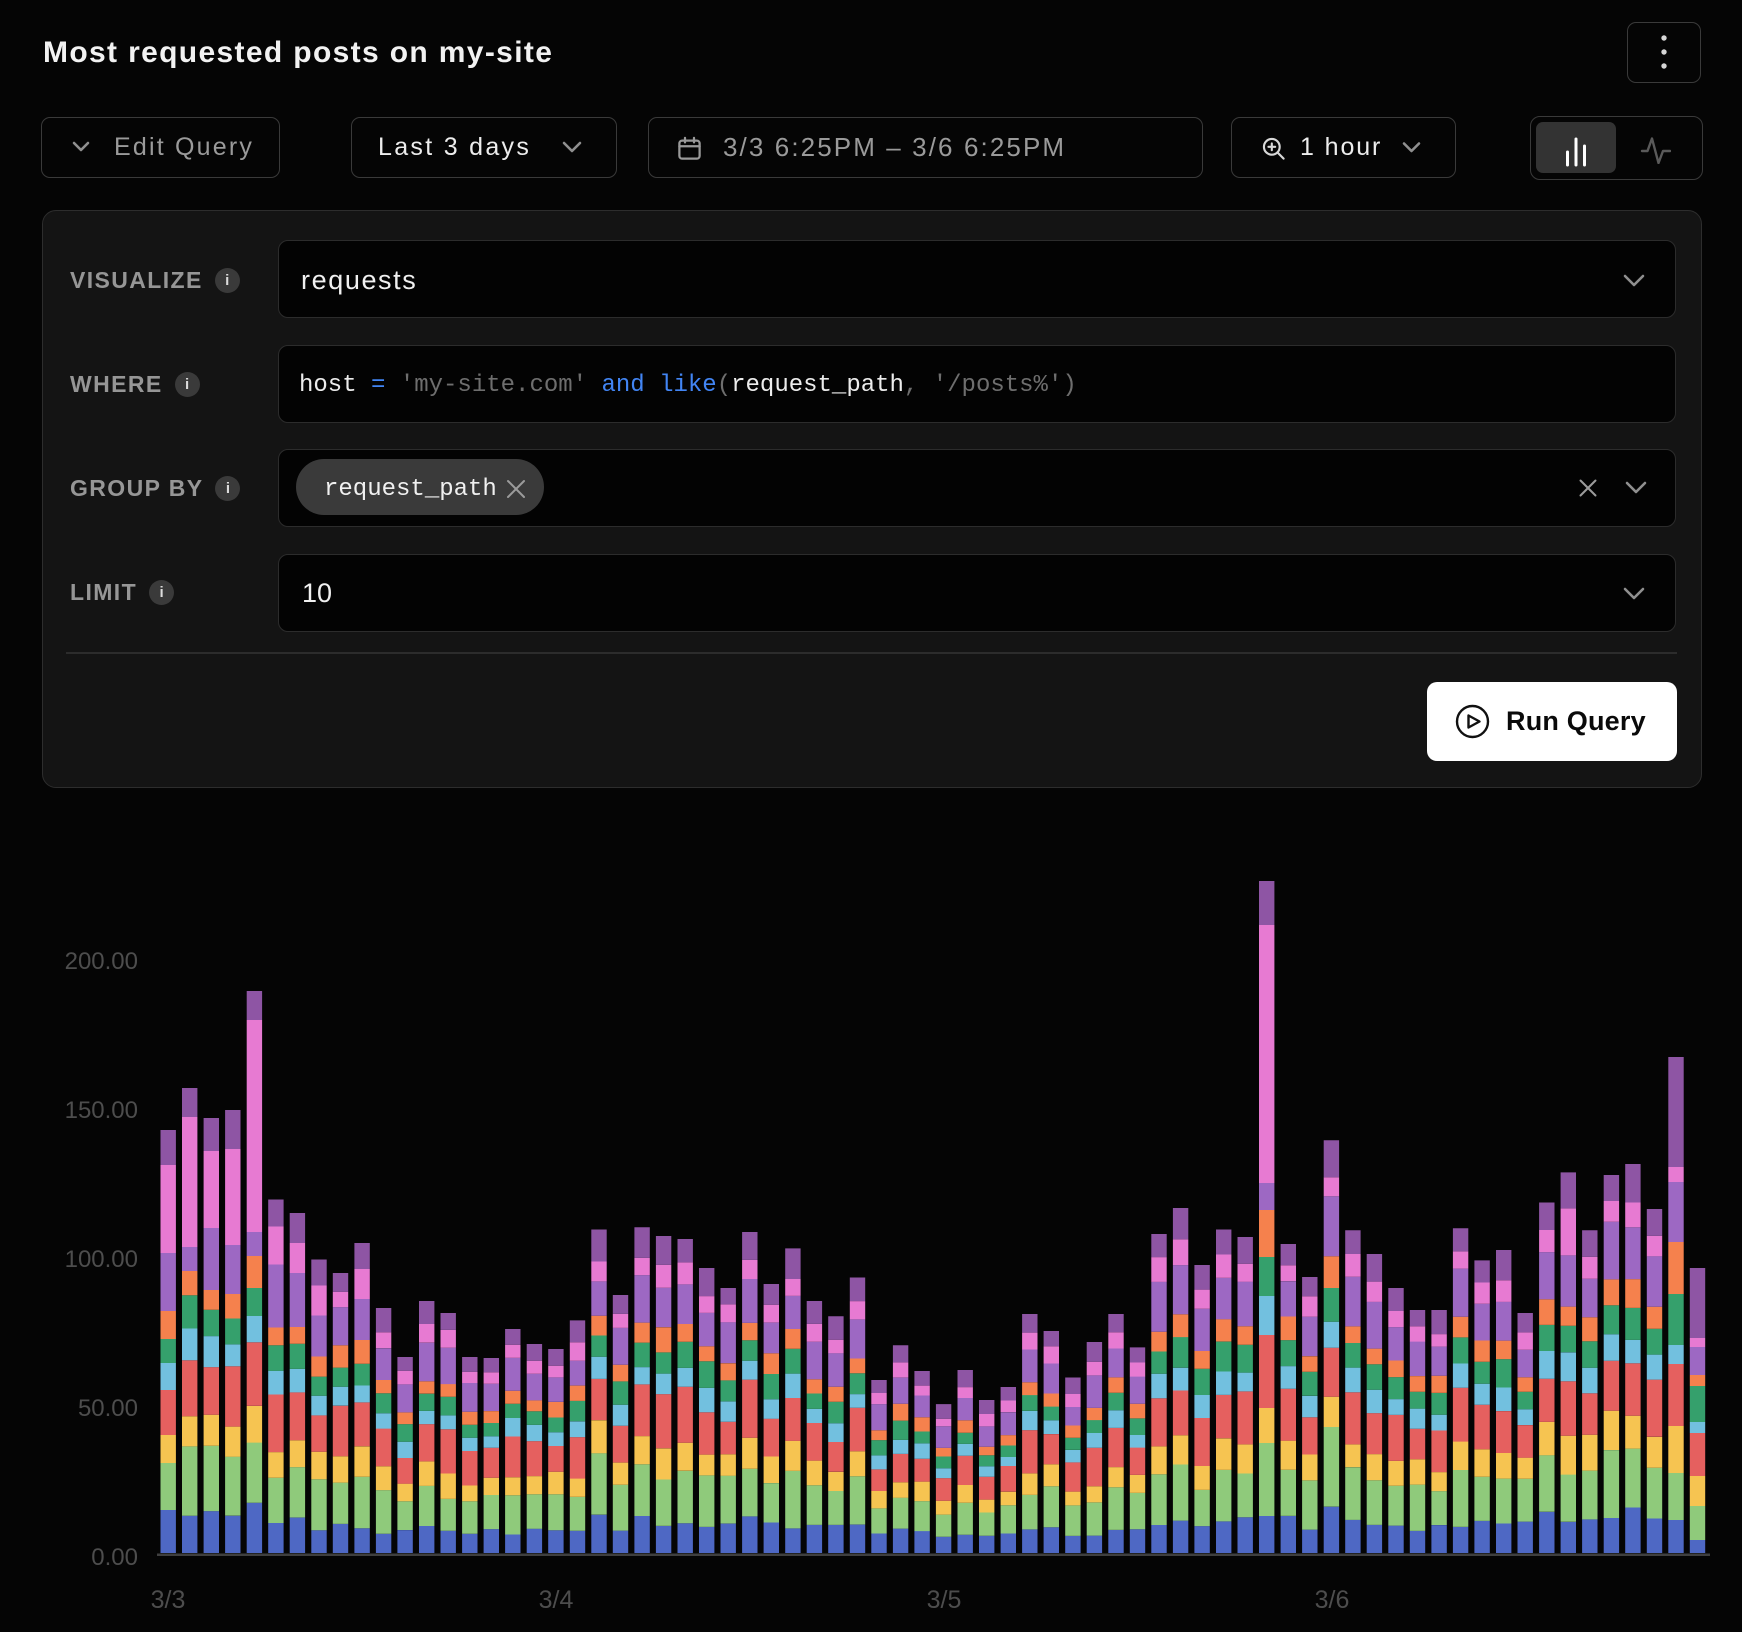  What do you see at coordinates (101, 1259) in the screenshot?
I see `svg-text: 100.00` at bounding box center [101, 1259].